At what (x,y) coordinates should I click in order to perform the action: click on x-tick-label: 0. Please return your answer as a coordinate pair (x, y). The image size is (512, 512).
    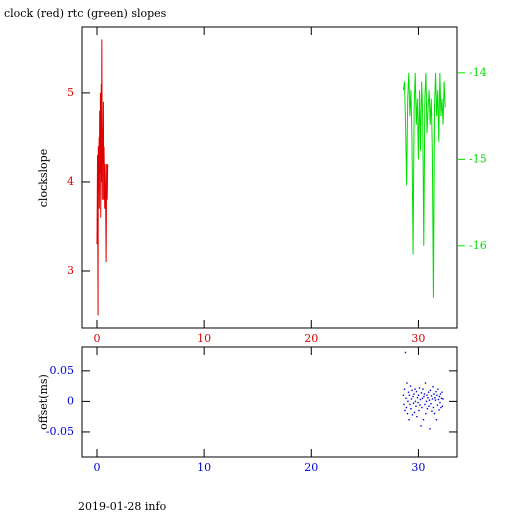
    Looking at the image, I should click on (97, 467).